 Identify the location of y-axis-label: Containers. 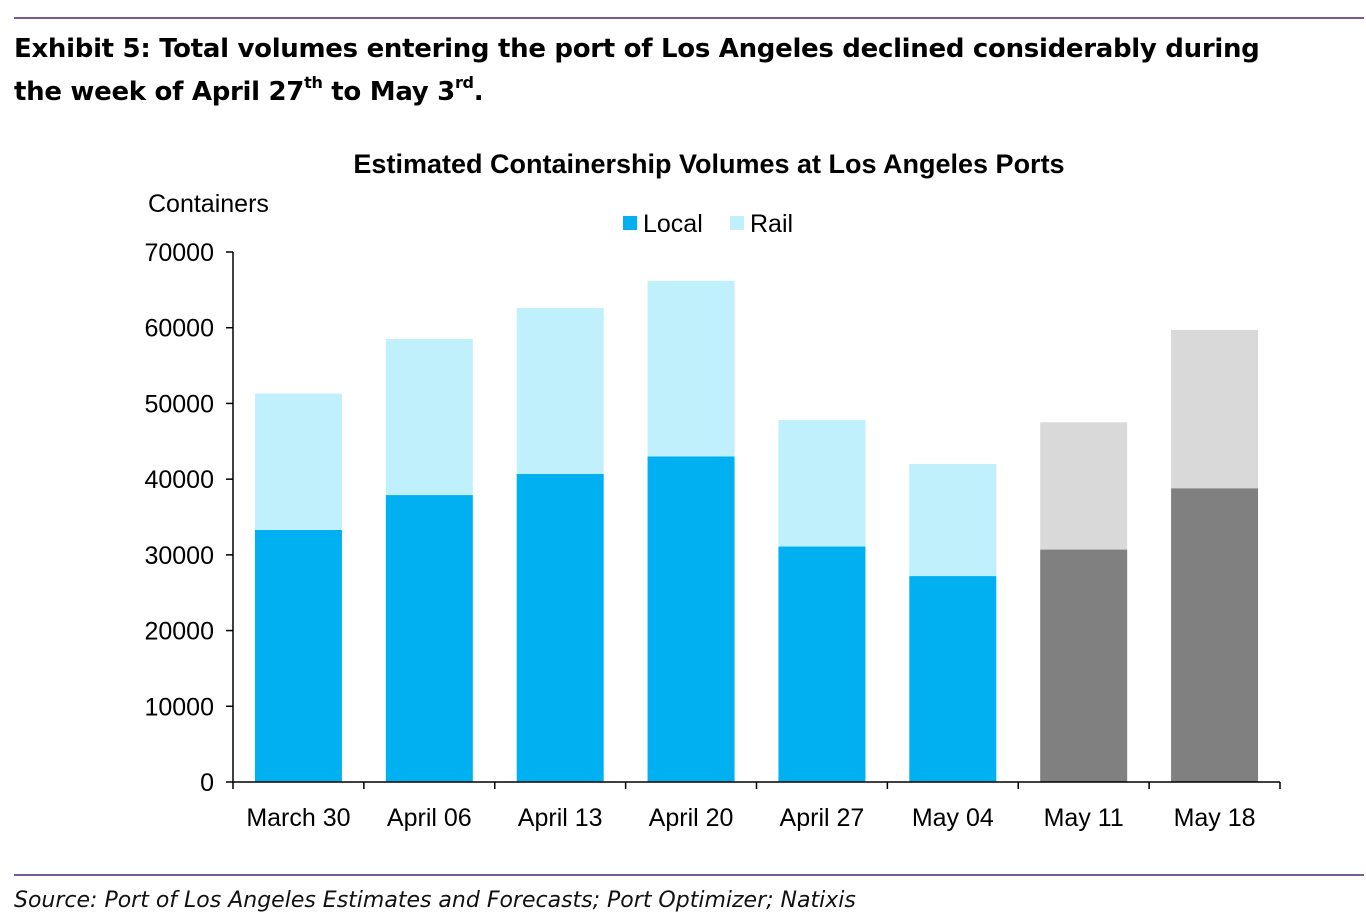
(208, 204).